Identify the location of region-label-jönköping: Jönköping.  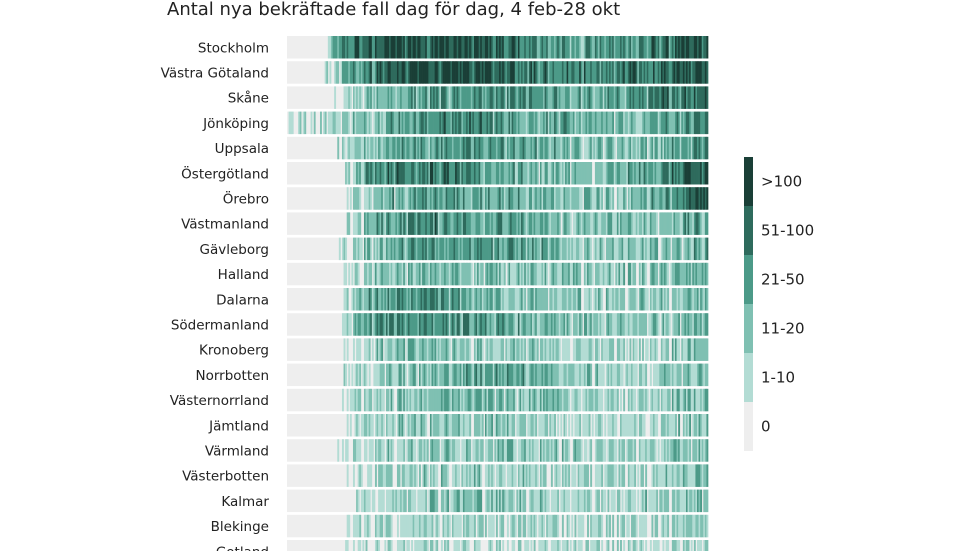
(235, 124).